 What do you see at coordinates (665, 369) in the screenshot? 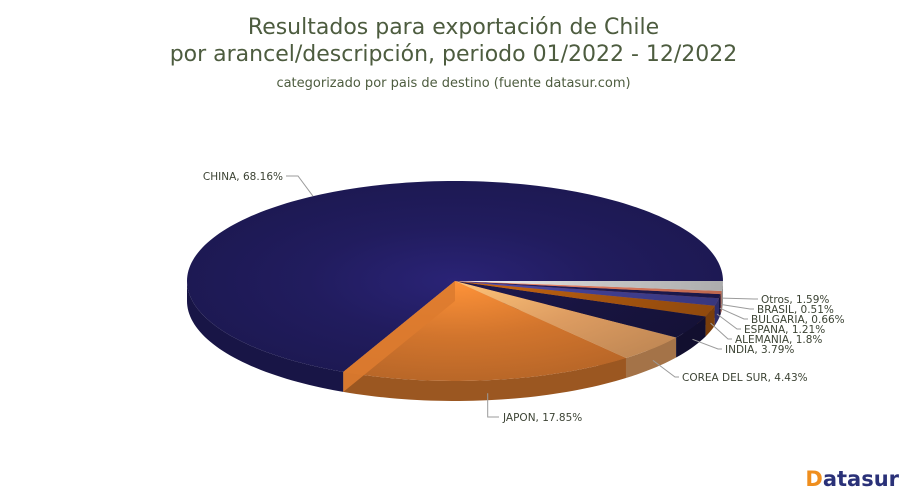
I see `leader-line-corea-del-sur` at bounding box center [665, 369].